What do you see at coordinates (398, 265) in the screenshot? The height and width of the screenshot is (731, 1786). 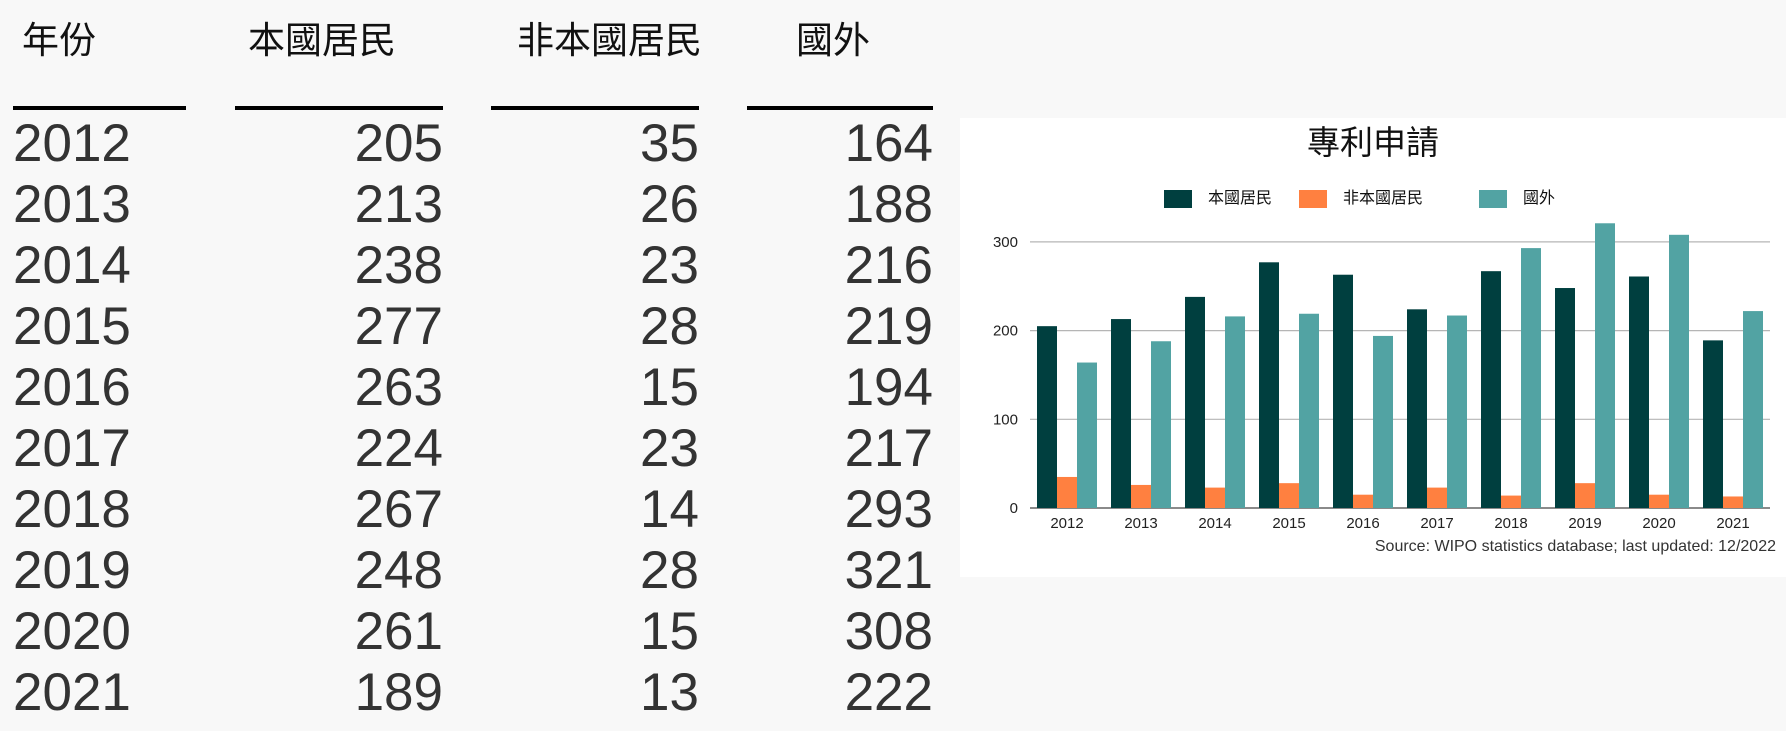 I see `table-cell-resident: 238` at bounding box center [398, 265].